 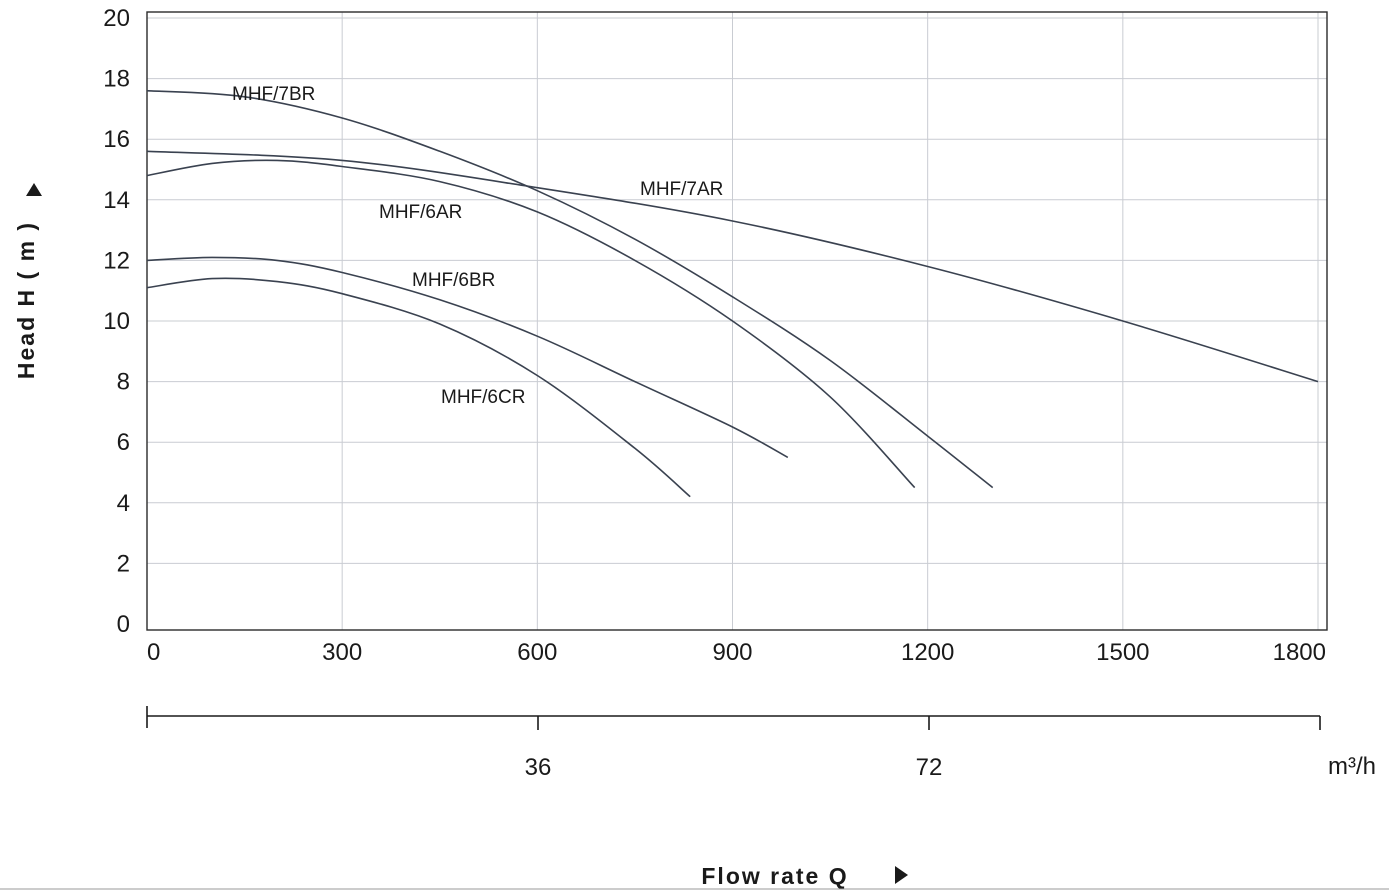 I want to click on x-tick-label: 300, so click(x=342, y=652).